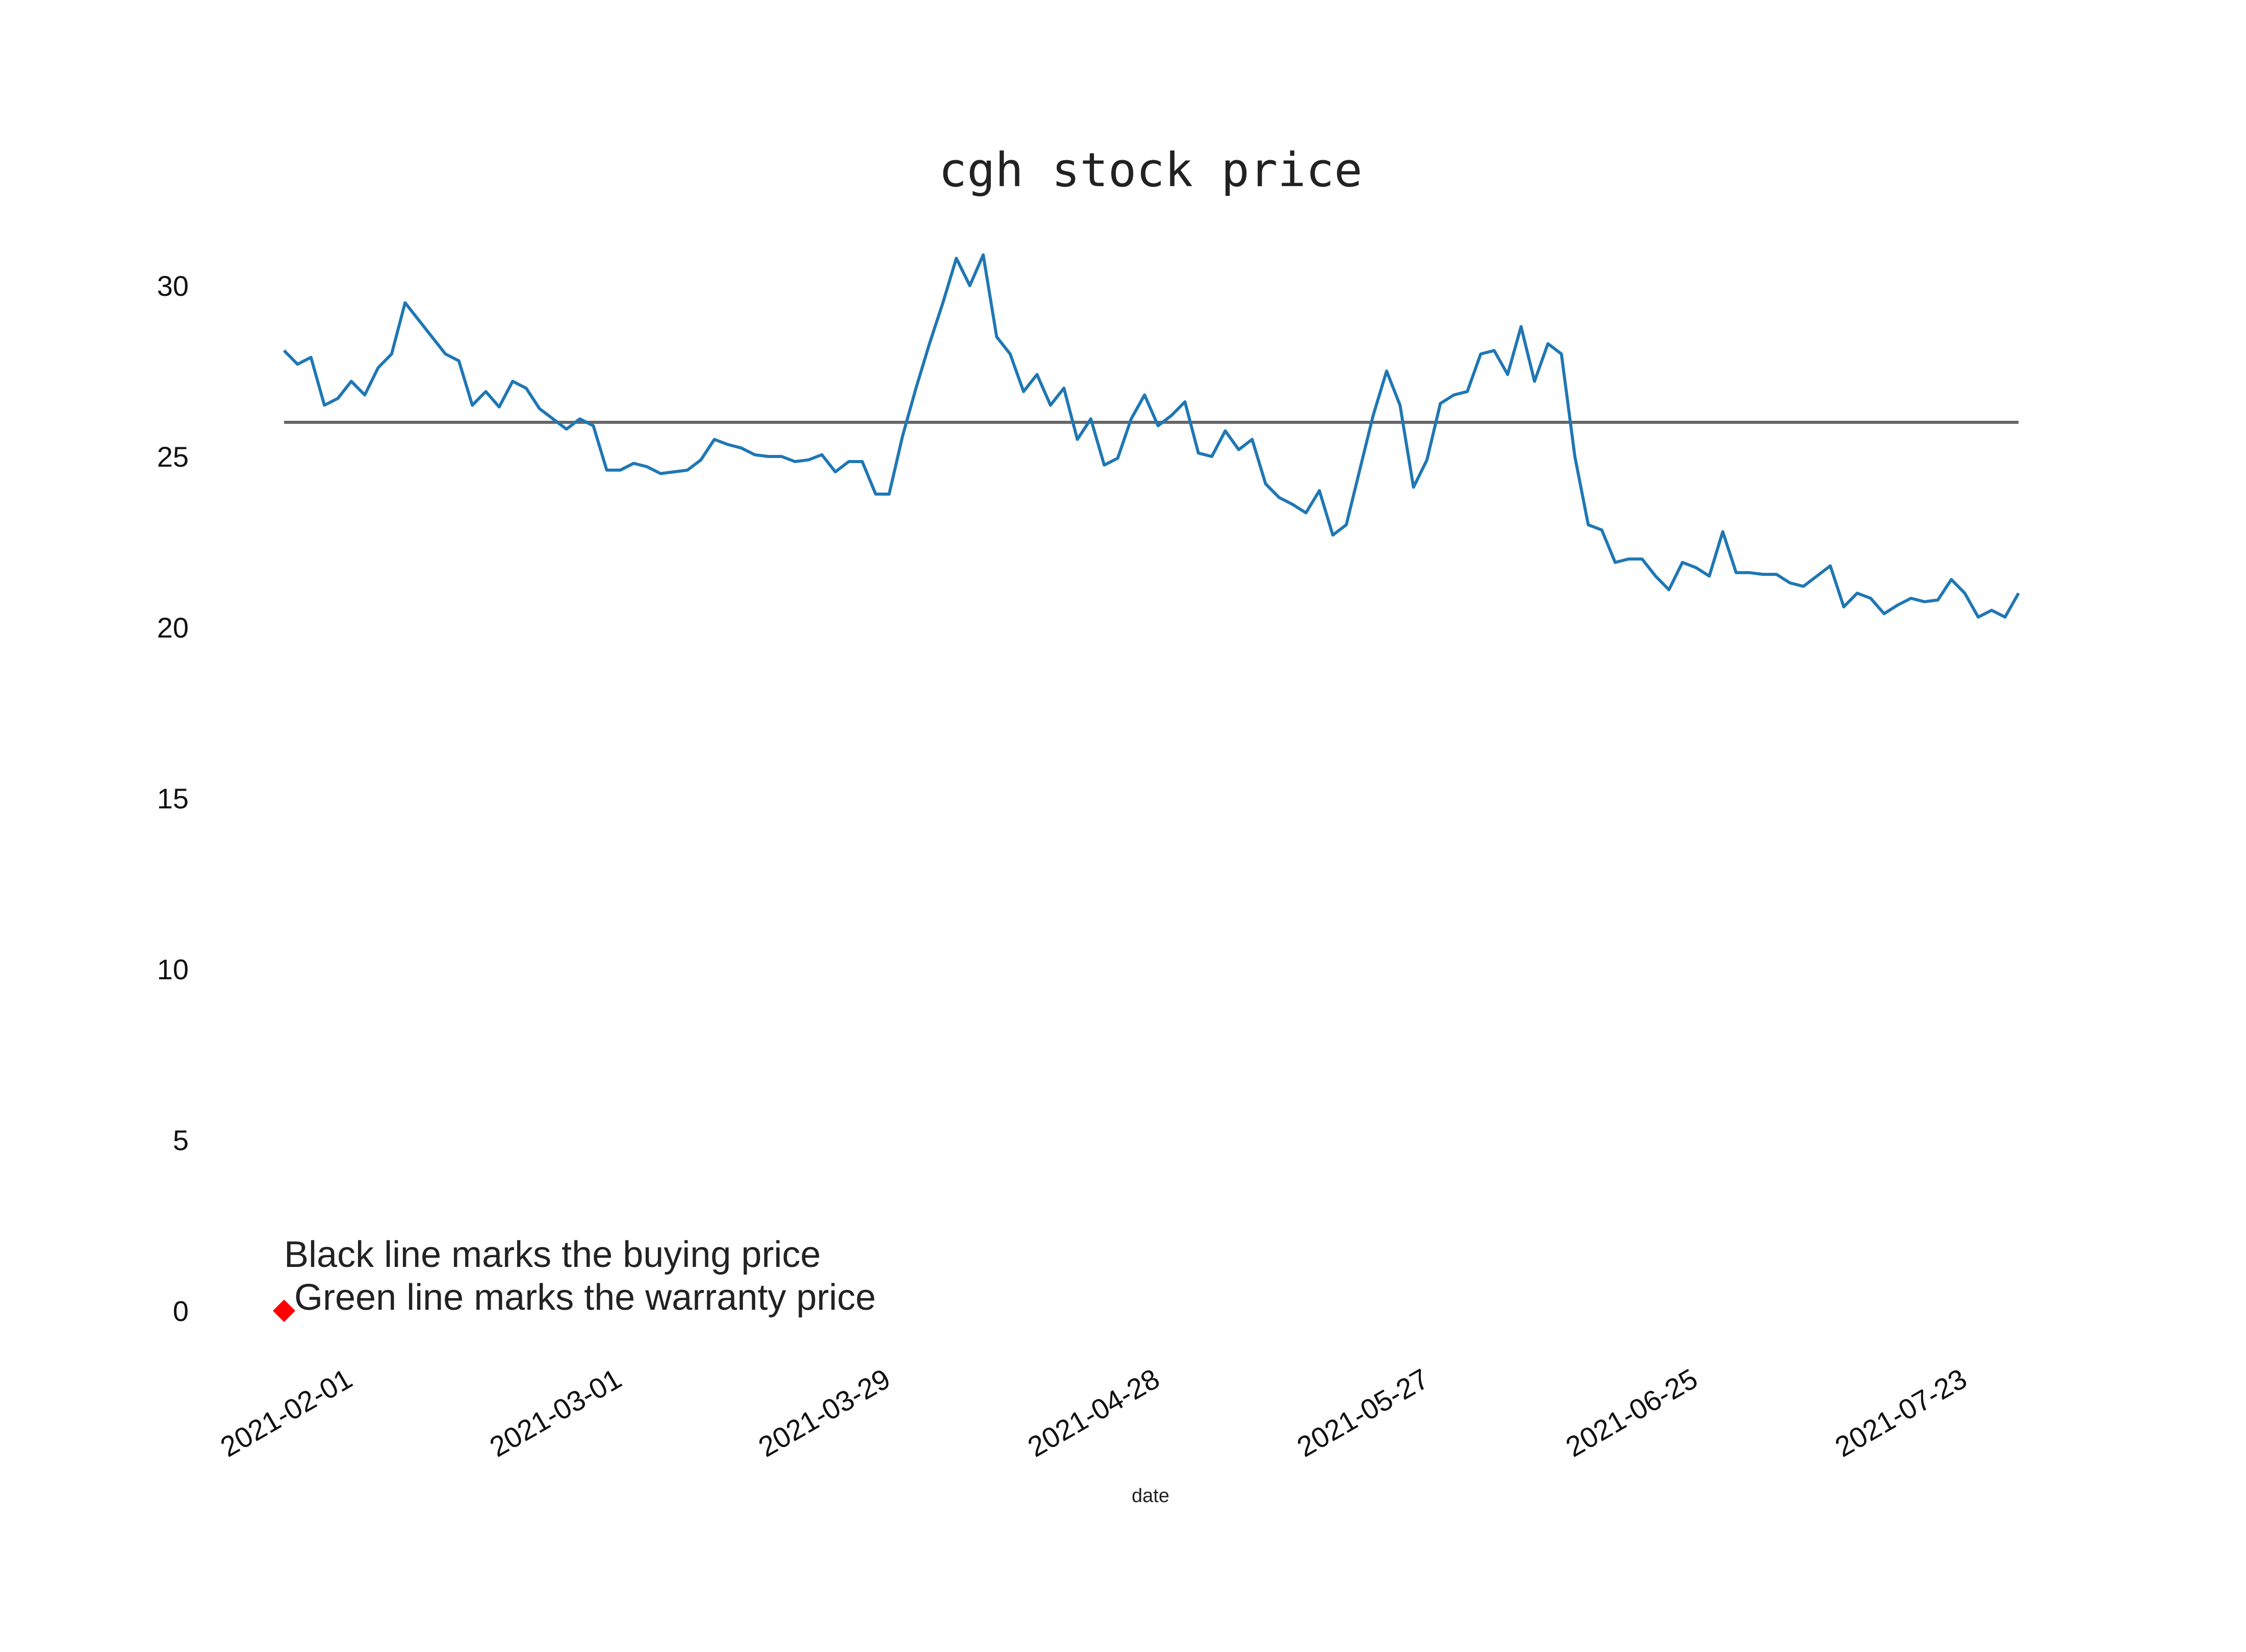 This screenshot has height=1652, width=2246. Describe the element at coordinates (1362, 1412) in the screenshot. I see `x-tick-label: 2021-05-27` at that location.